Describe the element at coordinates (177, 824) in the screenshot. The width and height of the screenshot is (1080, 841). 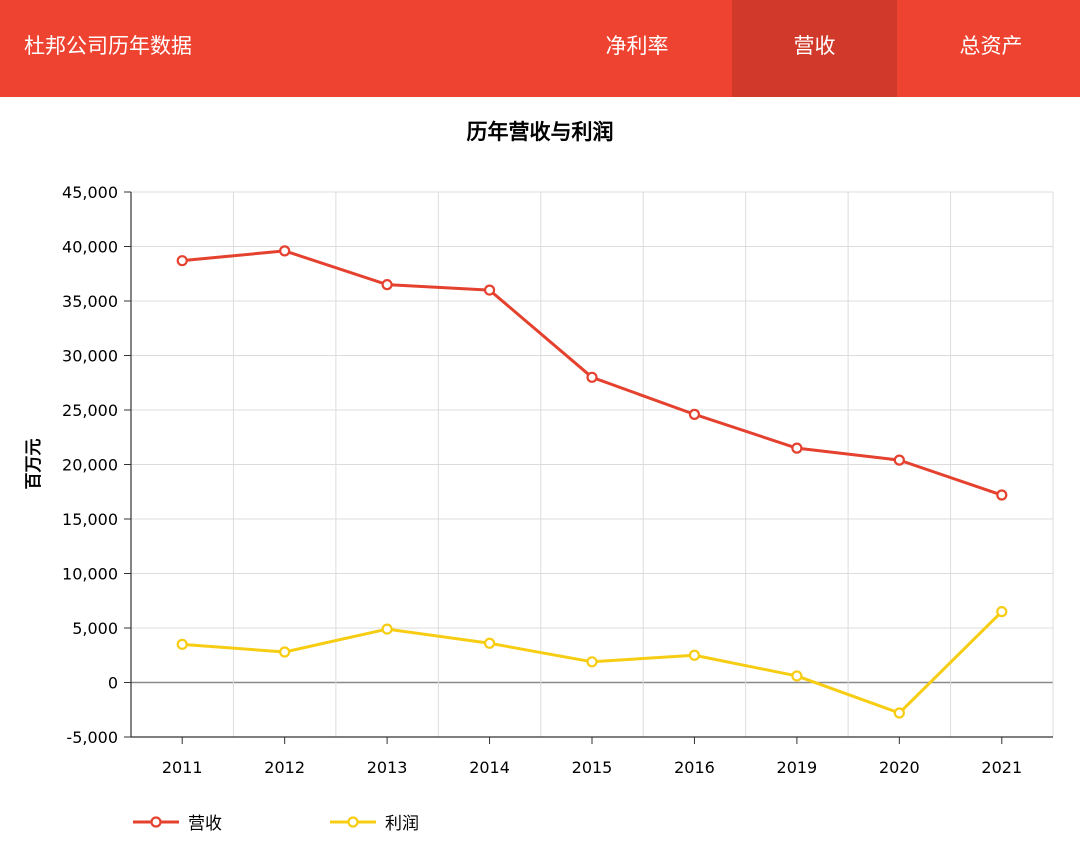
I see `legend-item-revenue: 营收` at that location.